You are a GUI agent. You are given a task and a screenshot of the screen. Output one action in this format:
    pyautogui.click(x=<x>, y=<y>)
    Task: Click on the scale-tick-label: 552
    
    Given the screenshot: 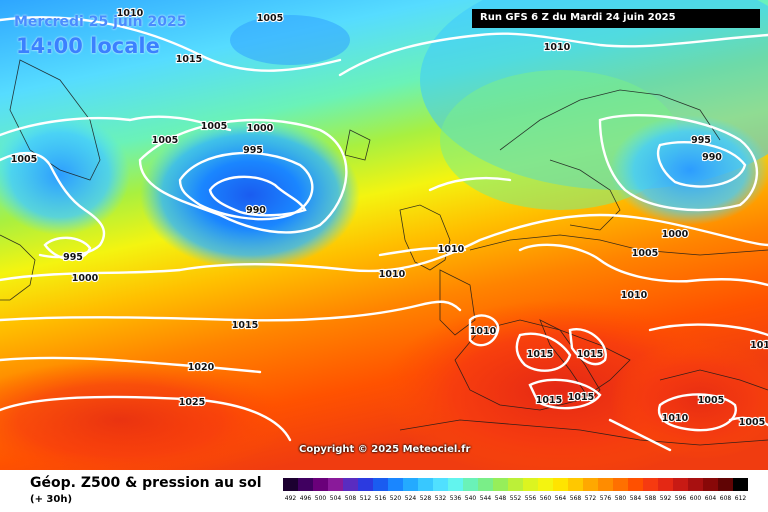 What is the action you would take?
    pyautogui.click(x=516, y=498)
    